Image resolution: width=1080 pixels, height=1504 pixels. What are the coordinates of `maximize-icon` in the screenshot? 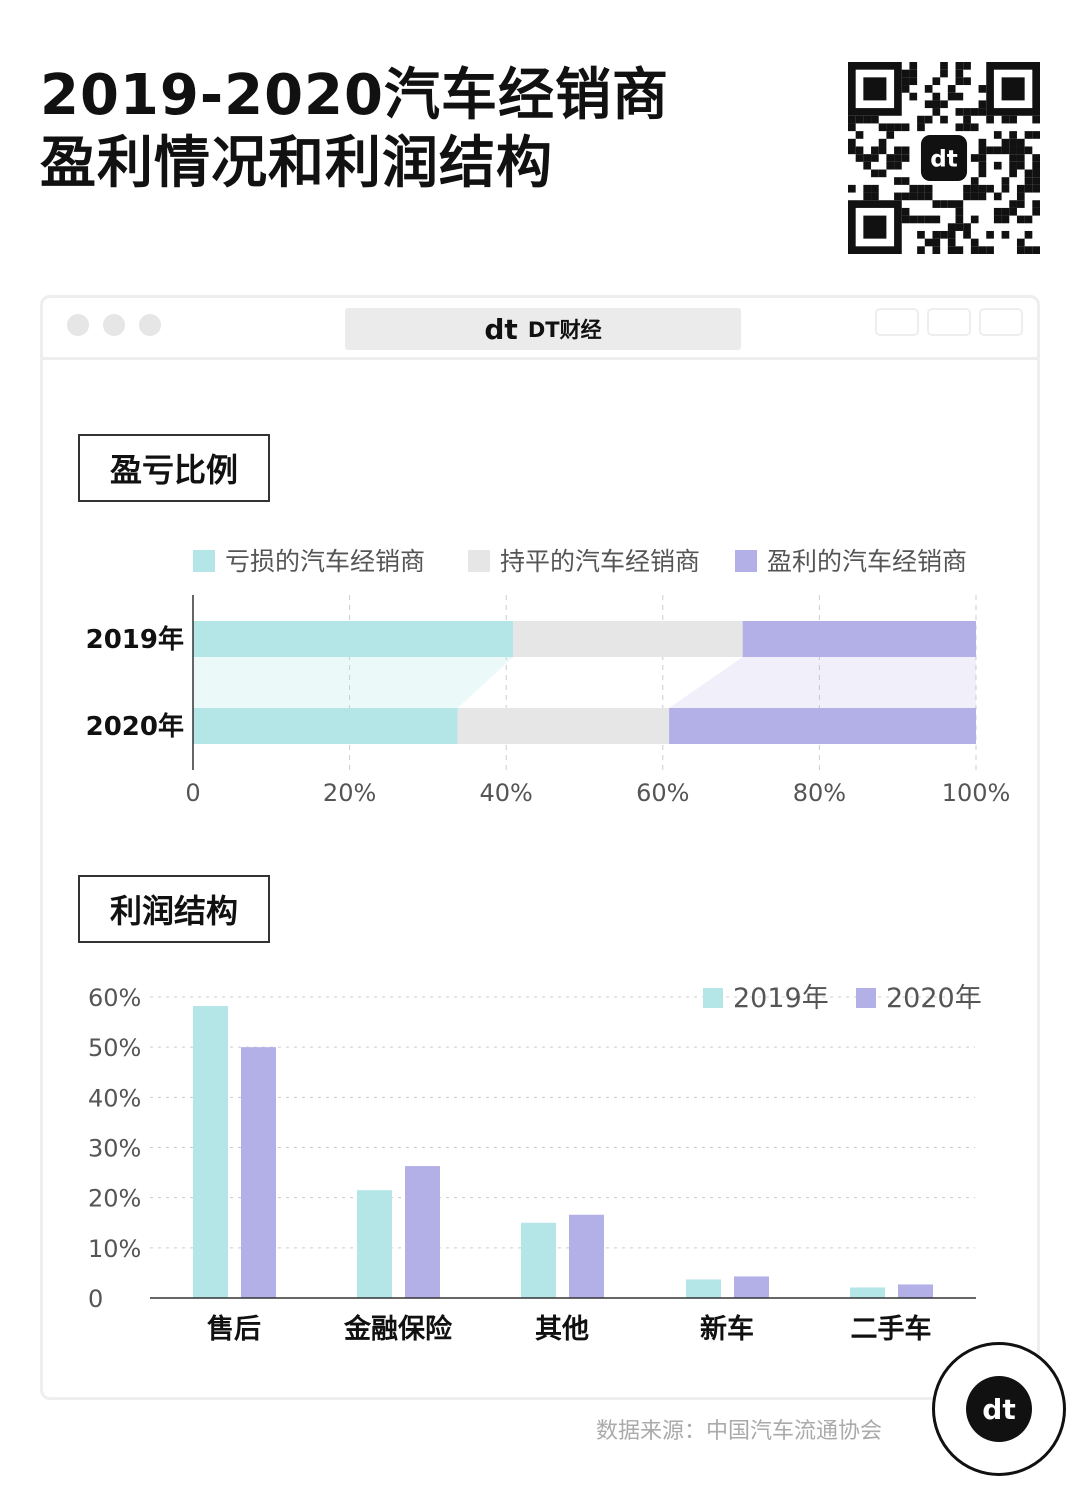 It's located at (150, 325).